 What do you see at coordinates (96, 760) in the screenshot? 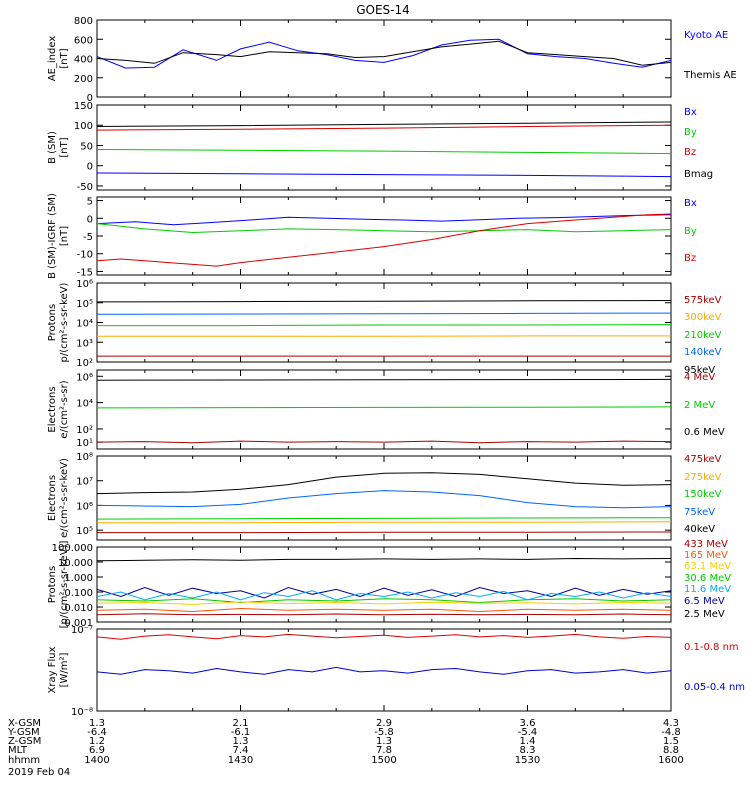
I see `ephemeris-value: 1400` at bounding box center [96, 760].